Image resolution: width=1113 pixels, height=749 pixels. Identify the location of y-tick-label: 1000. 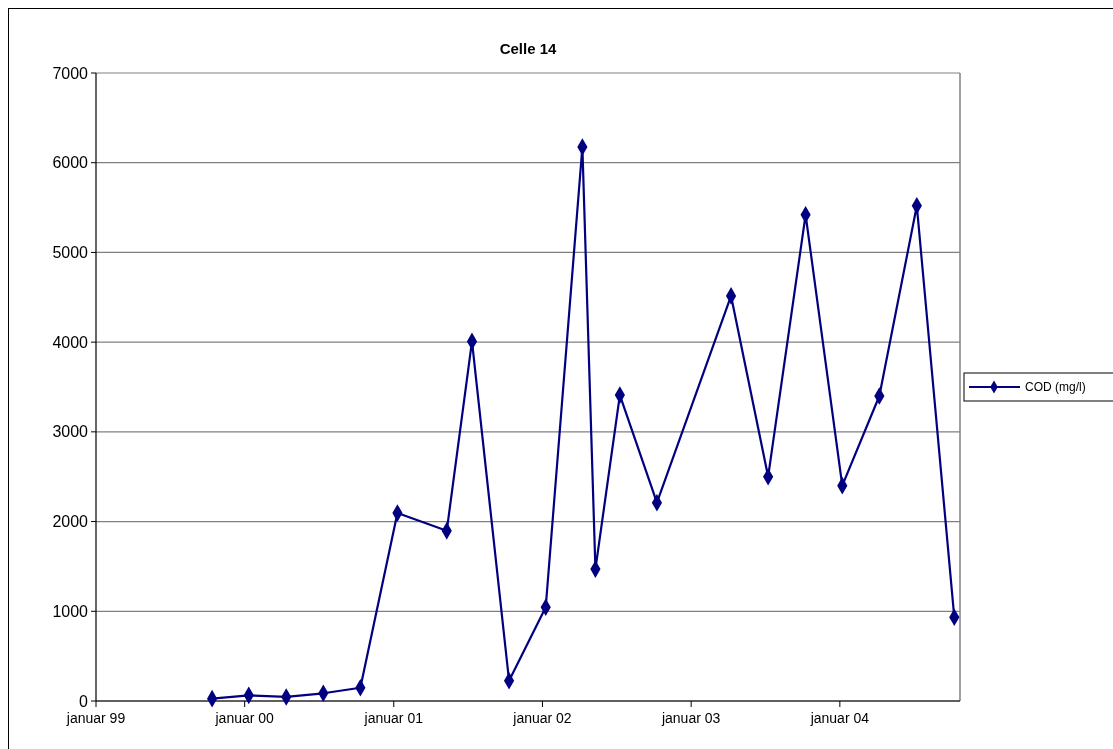
(70, 611).